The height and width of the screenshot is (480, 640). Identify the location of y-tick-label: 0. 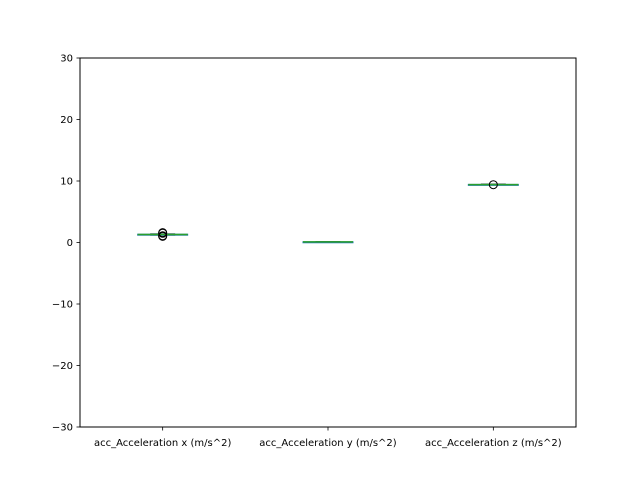
(70, 243).